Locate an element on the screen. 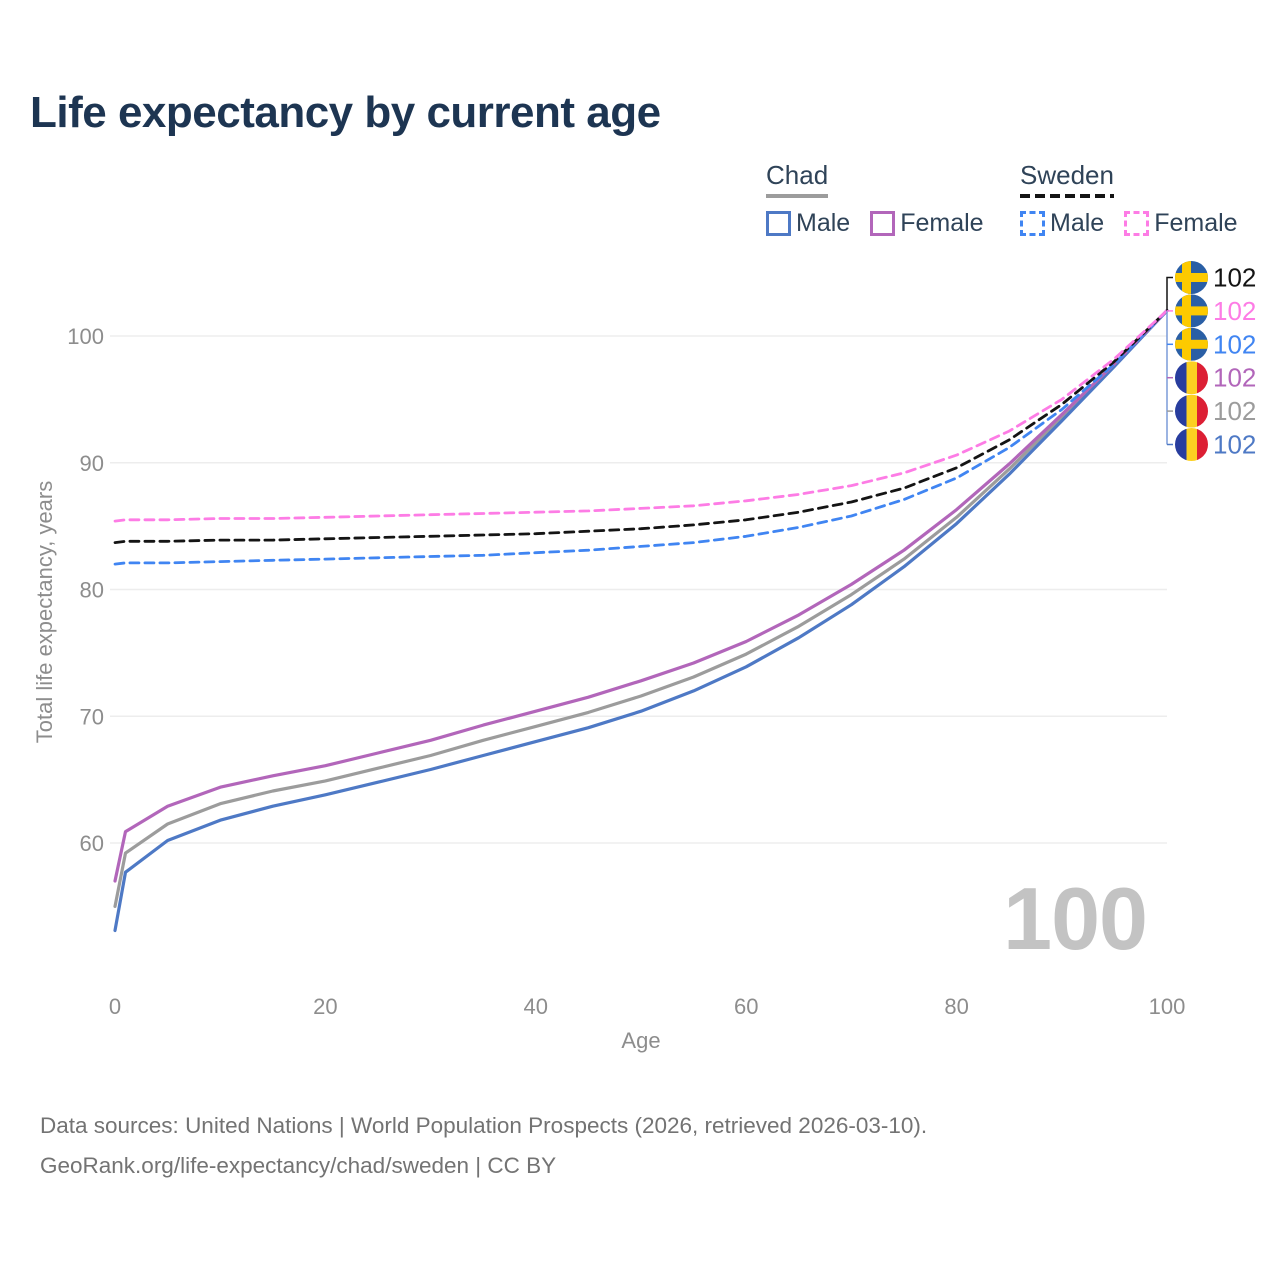  end-value-label-chad-male: 102 is located at coordinates (1234, 445).